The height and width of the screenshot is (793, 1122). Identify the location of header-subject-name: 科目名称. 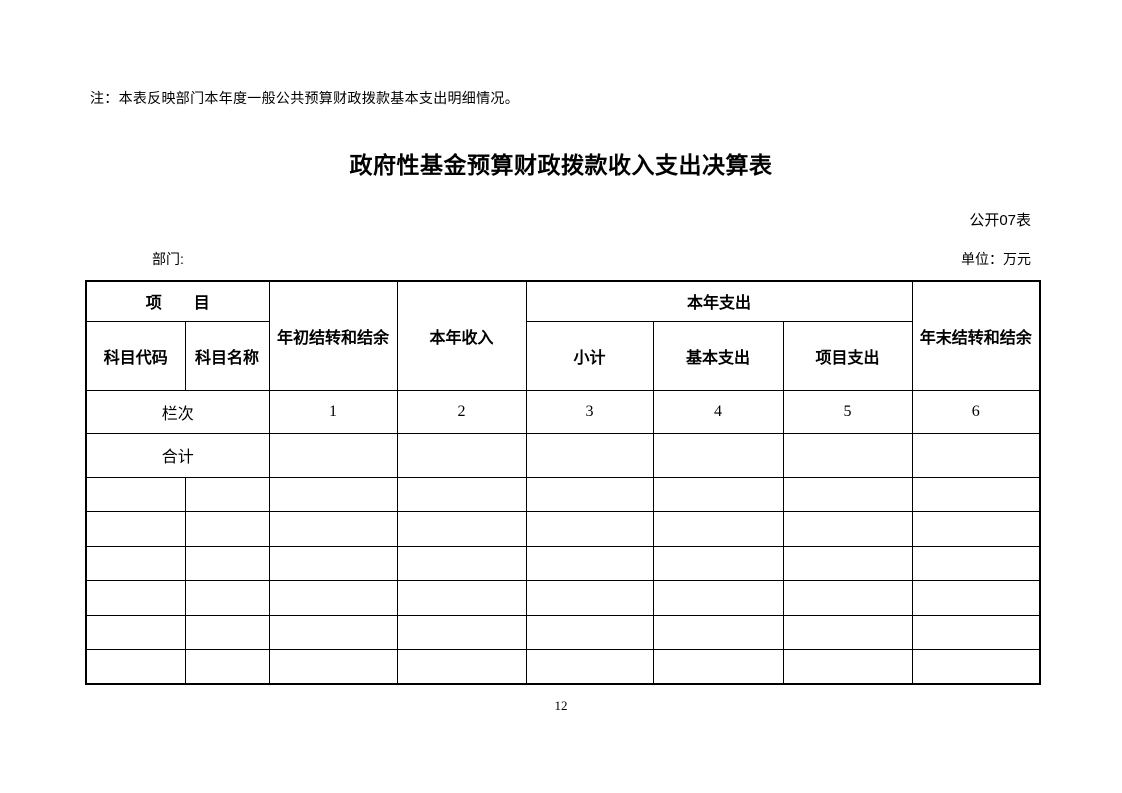
(227, 355).